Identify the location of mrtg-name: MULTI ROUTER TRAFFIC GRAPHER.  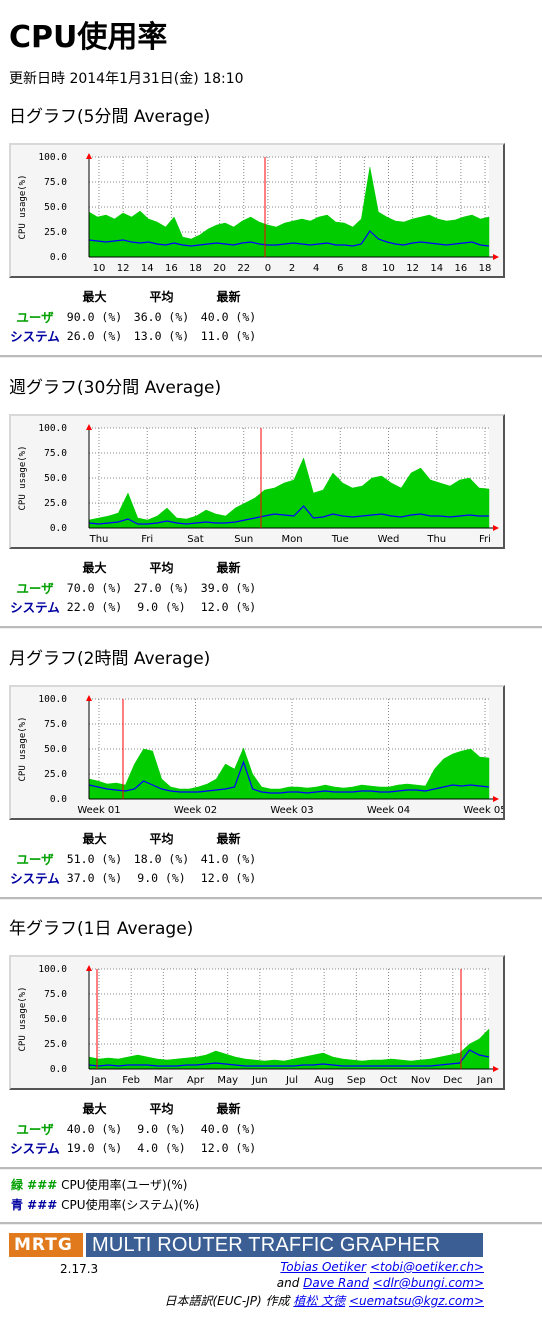
(266, 1244).